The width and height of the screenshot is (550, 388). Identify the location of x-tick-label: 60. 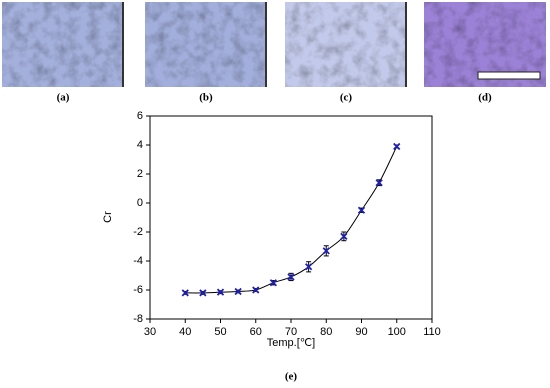
(256, 332).